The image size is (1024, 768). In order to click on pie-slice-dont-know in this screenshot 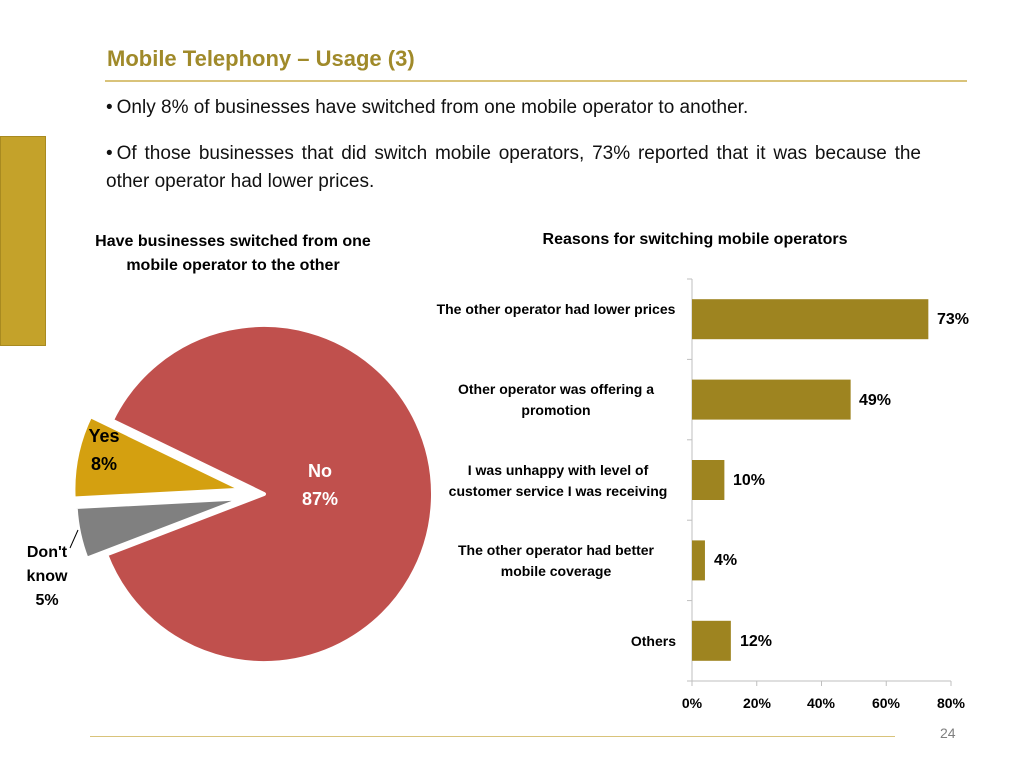, I will do `click(160, 528)`.